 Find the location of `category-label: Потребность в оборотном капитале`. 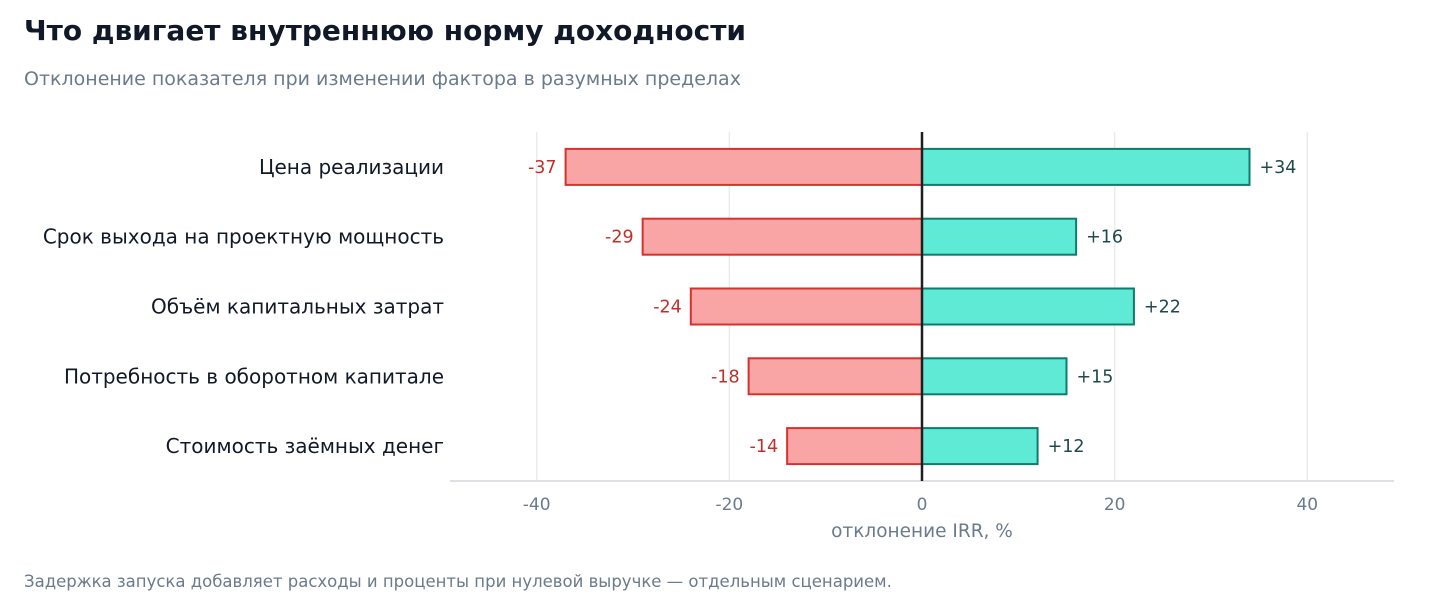

category-label: Потребность в оборотном капитале is located at coordinates (254, 376).